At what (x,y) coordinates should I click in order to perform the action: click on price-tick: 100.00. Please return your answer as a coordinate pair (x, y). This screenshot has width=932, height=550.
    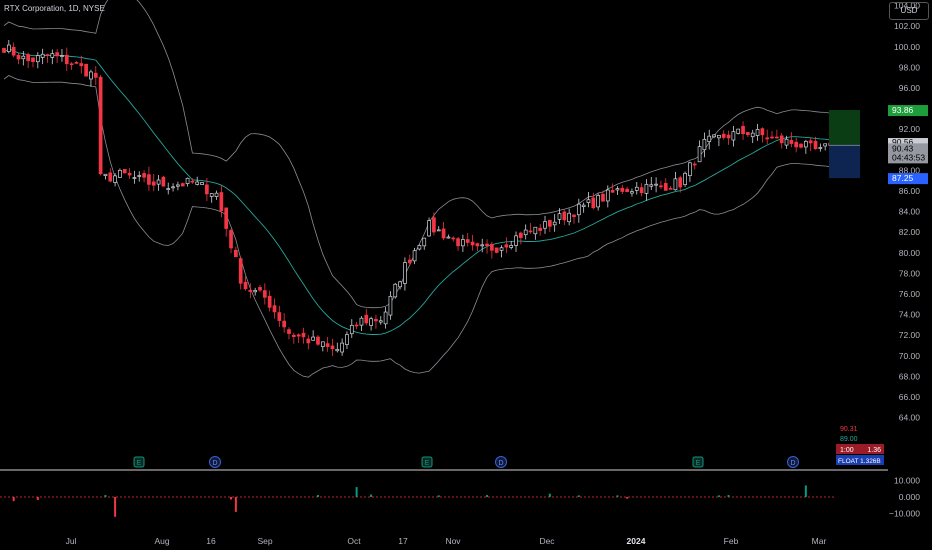
    Looking at the image, I should click on (907, 47).